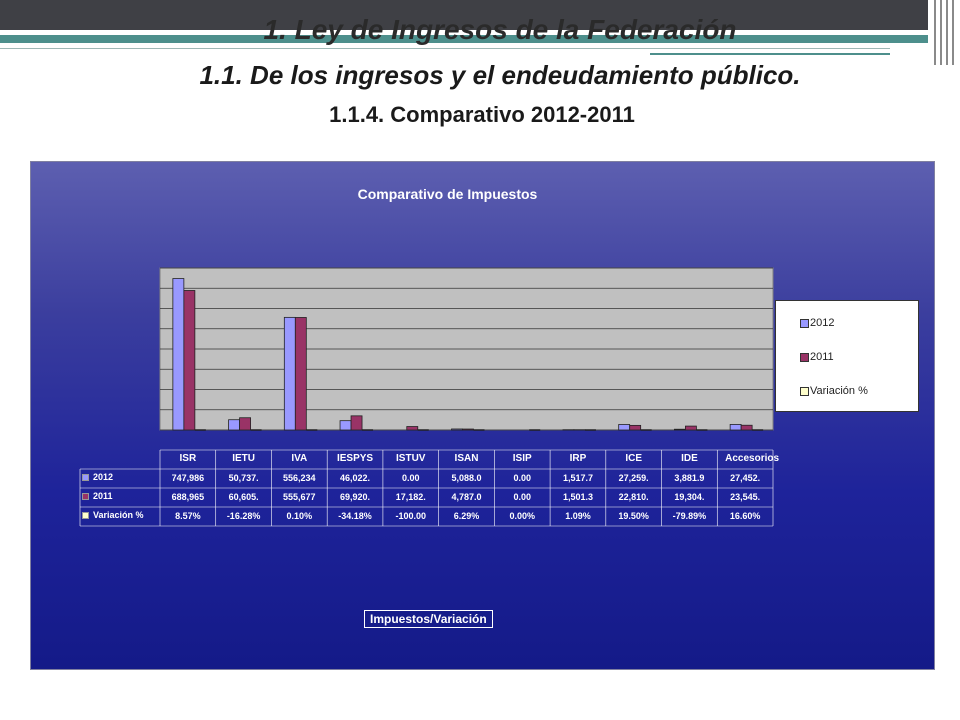 This screenshot has height=720, width=960. What do you see at coordinates (245, 424) in the screenshot?
I see `bar-2011-IETU` at bounding box center [245, 424].